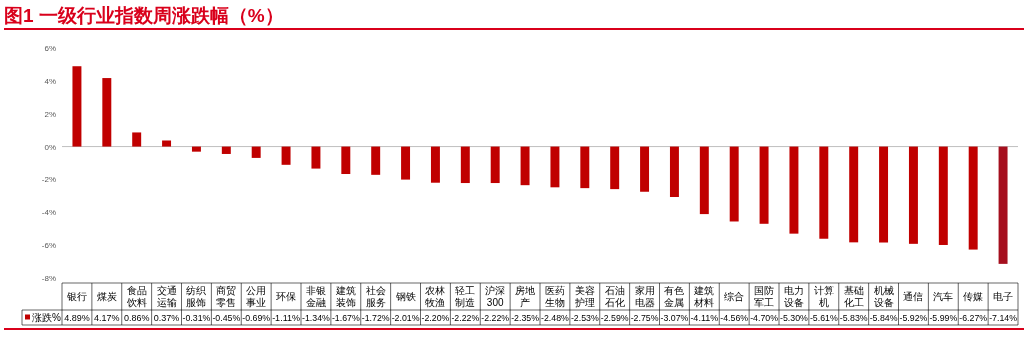 Image resolution: width=1028 pixels, height=352 pixels. I want to click on y-tick-label: 2%, so click(50, 114).